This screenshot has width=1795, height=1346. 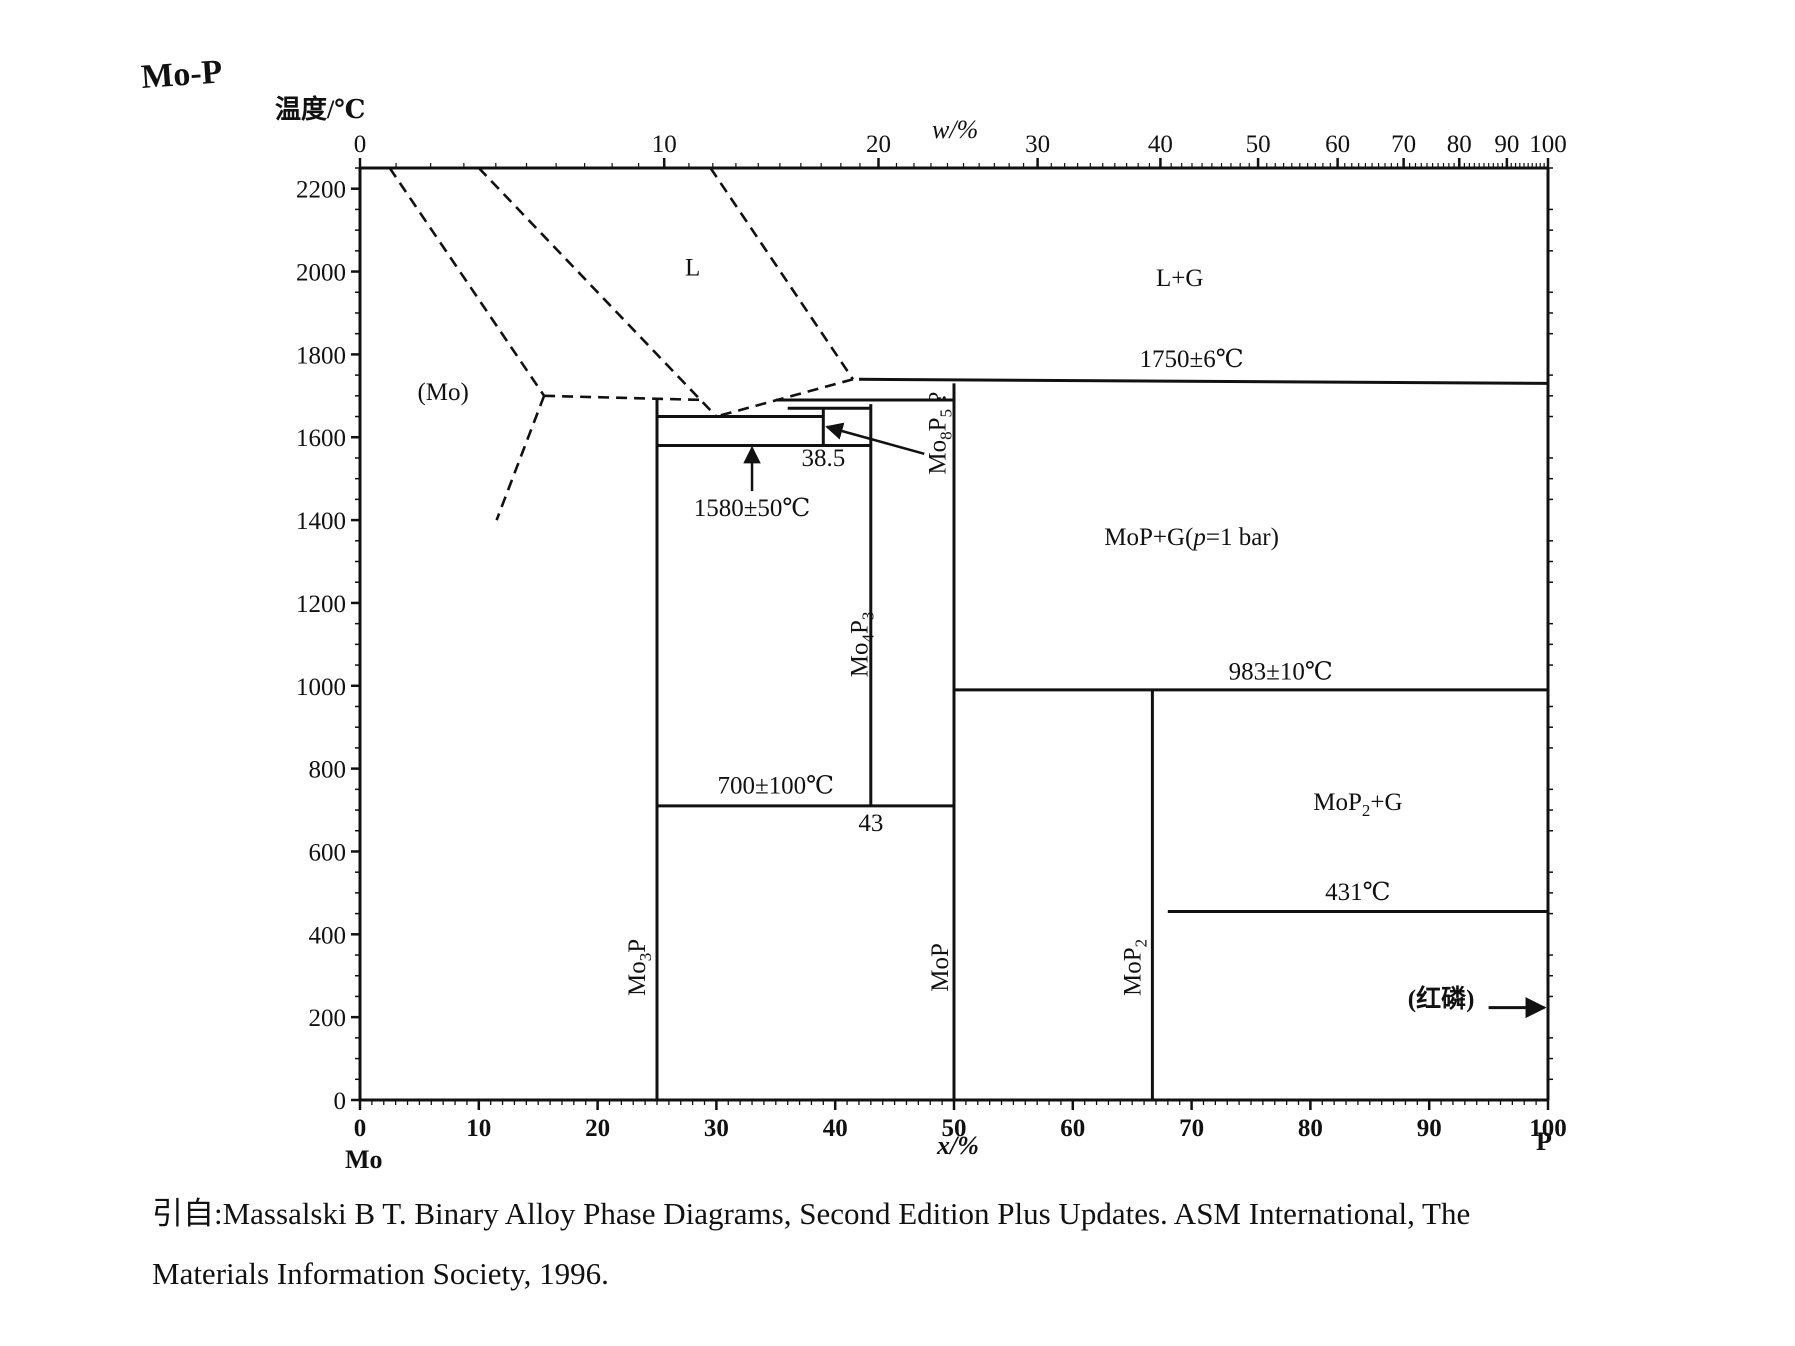 I want to click on temp-983: 983±10℃, so click(x=1281, y=672).